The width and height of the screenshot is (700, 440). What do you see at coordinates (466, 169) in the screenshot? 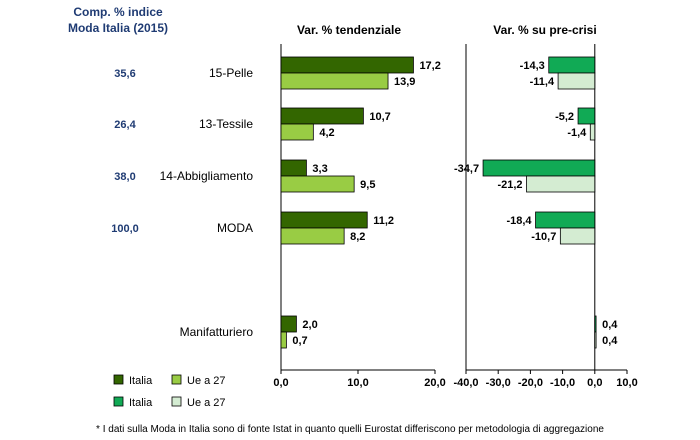
I see `right-data-label: -34,7` at bounding box center [466, 169].